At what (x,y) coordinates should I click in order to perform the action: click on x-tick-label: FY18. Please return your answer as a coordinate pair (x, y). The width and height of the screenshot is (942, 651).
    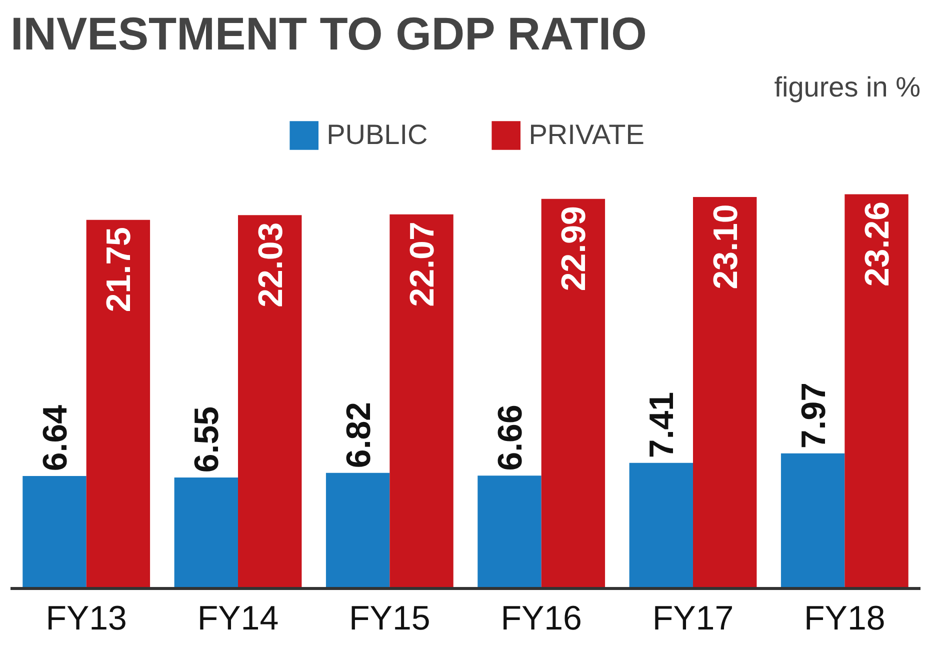
    Looking at the image, I should click on (845, 619).